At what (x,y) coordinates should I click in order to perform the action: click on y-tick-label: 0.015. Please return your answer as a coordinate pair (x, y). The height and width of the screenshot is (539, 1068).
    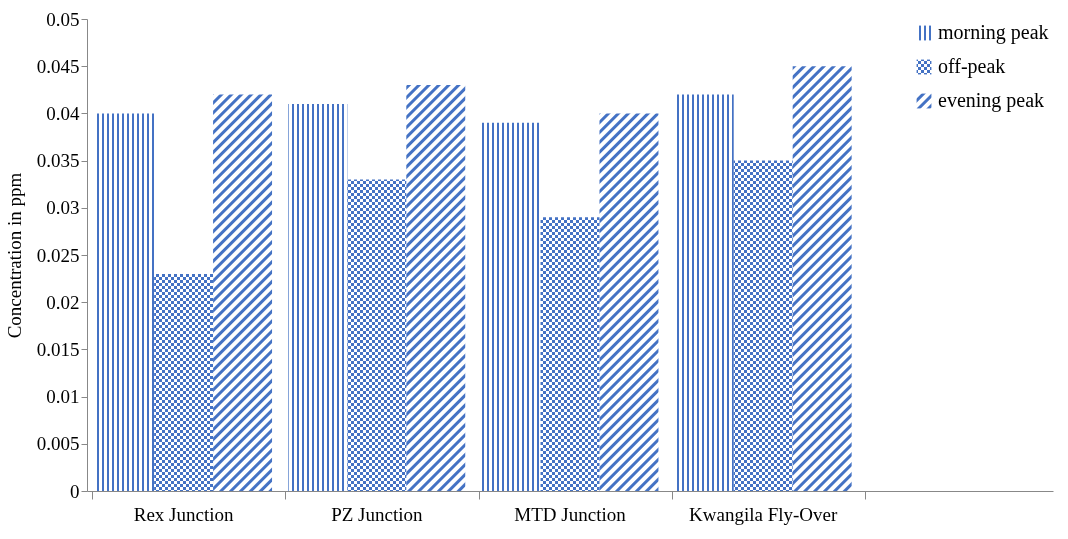
    Looking at the image, I should click on (58, 349).